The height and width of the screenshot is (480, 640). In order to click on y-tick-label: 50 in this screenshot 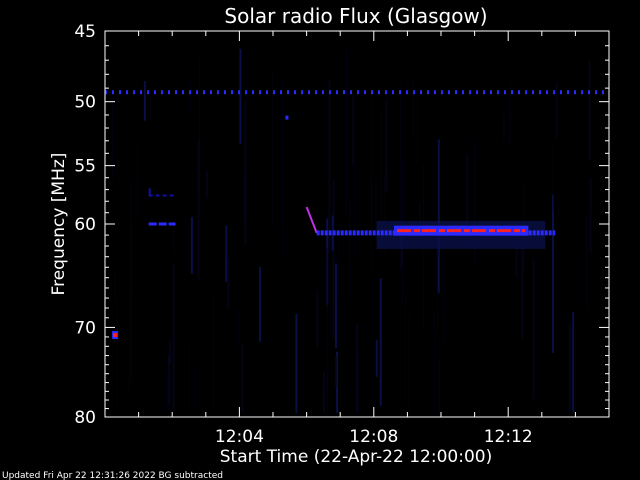, I will do `click(85, 103)`.